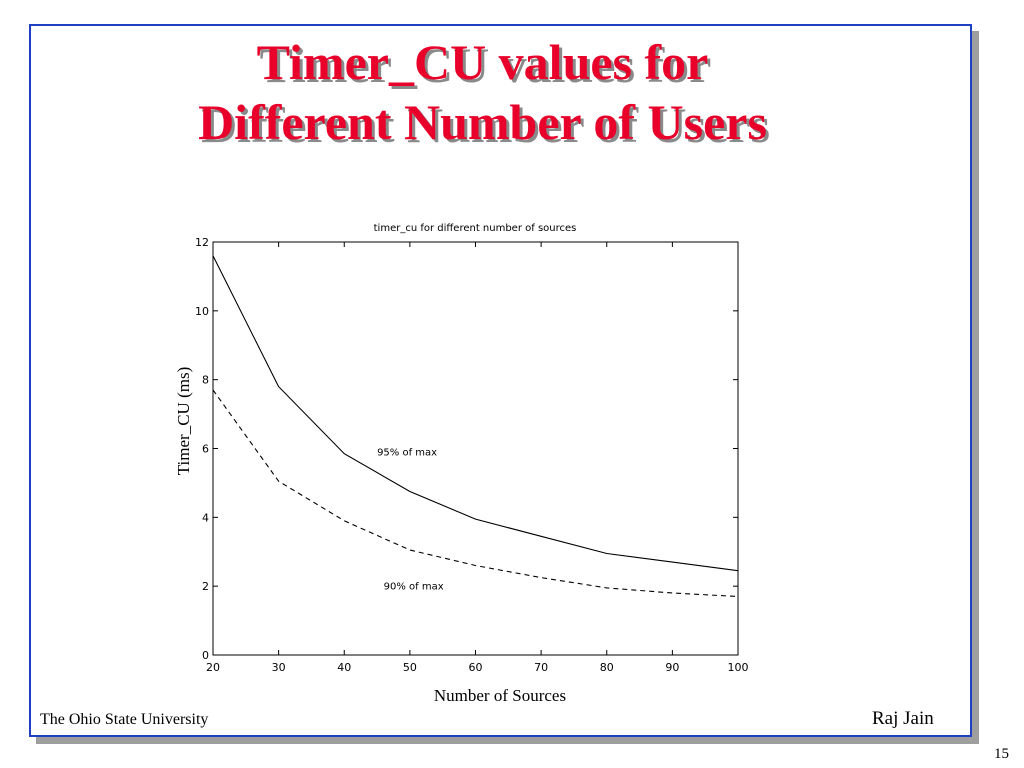 The height and width of the screenshot is (768, 1024). Describe the element at coordinates (482, 122) in the screenshot. I see `slide-title-line-2: Different Number of Users` at that location.